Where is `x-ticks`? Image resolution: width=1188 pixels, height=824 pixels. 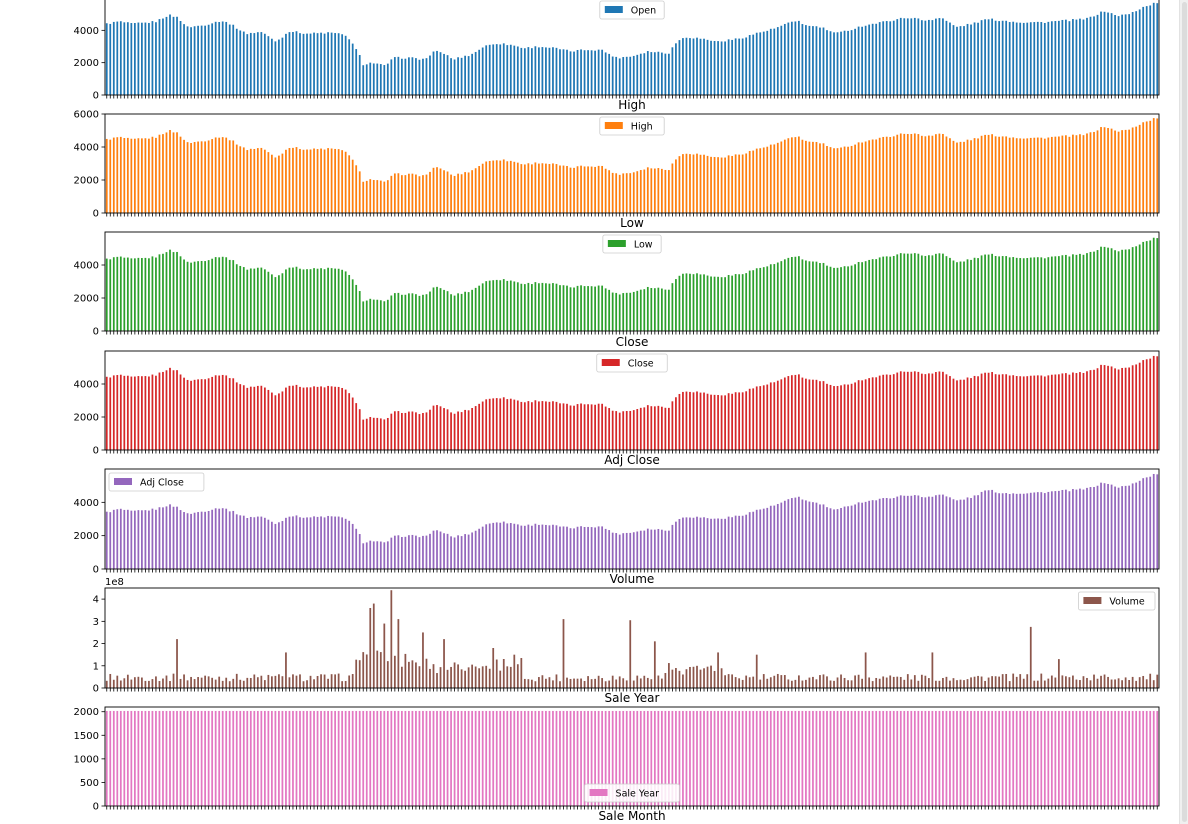
x-ticks is located at coordinates (632, 215).